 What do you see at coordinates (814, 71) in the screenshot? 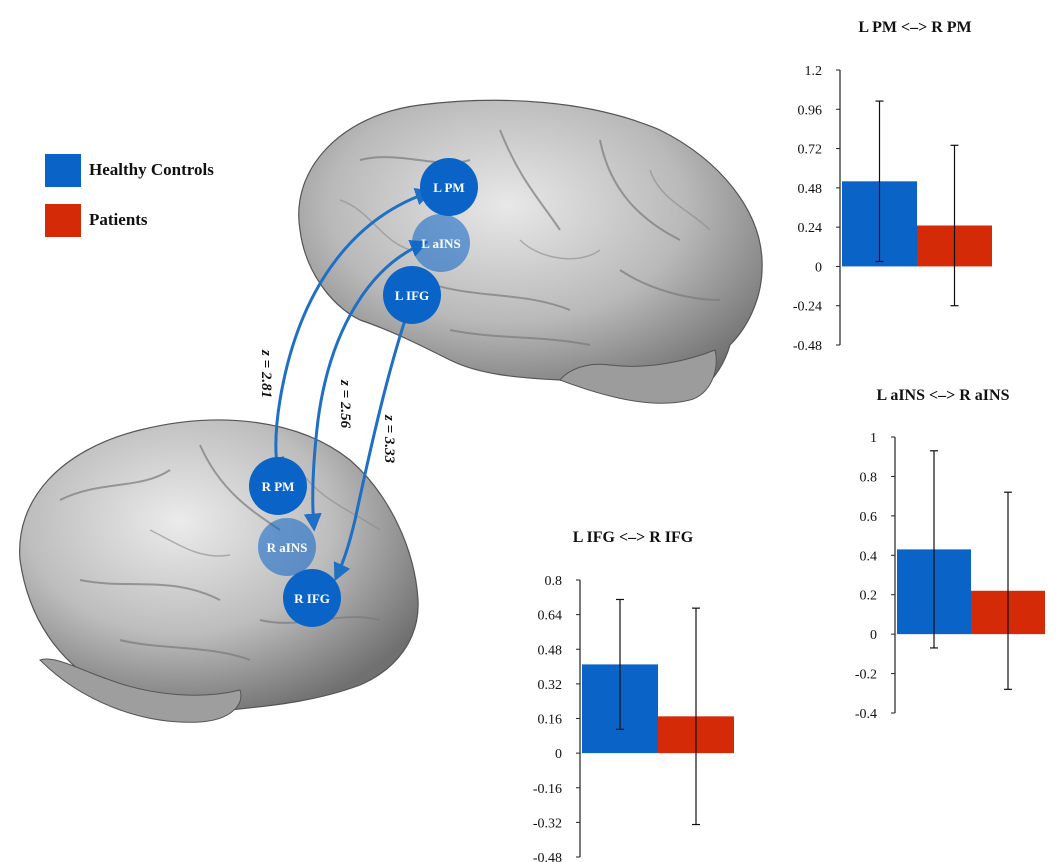
I see `y-tick-label: 1.2` at bounding box center [814, 71].